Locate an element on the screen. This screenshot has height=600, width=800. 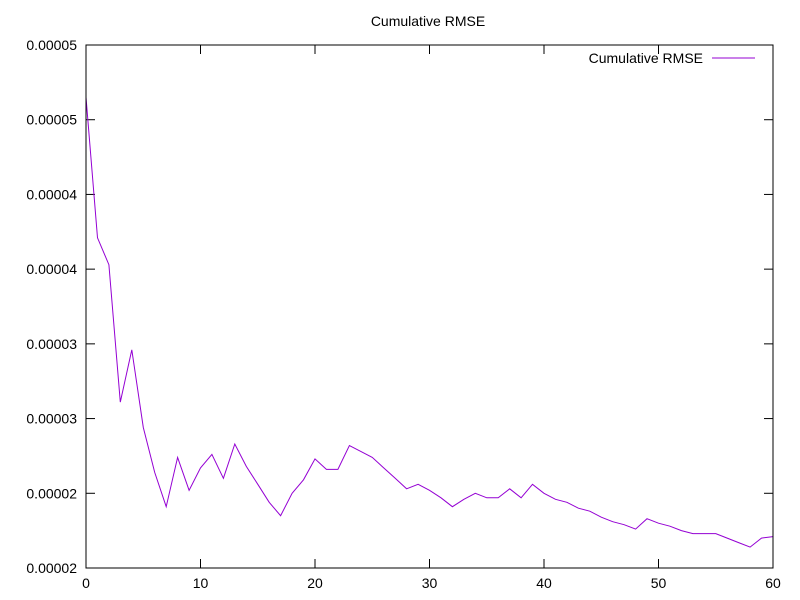
x-tick-label: 60 is located at coordinates (773, 583).